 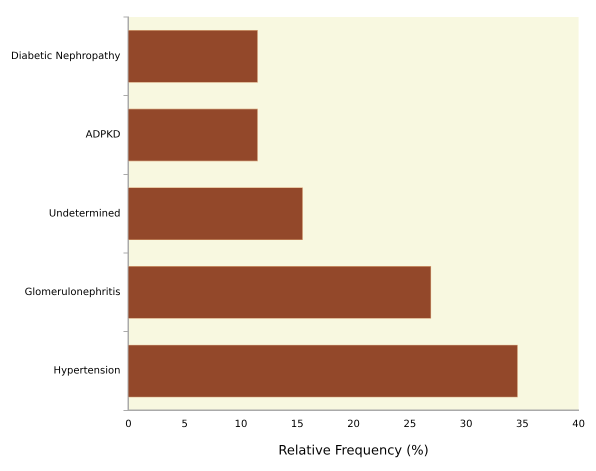 I want to click on x-tick-label: 0, so click(x=128, y=424).